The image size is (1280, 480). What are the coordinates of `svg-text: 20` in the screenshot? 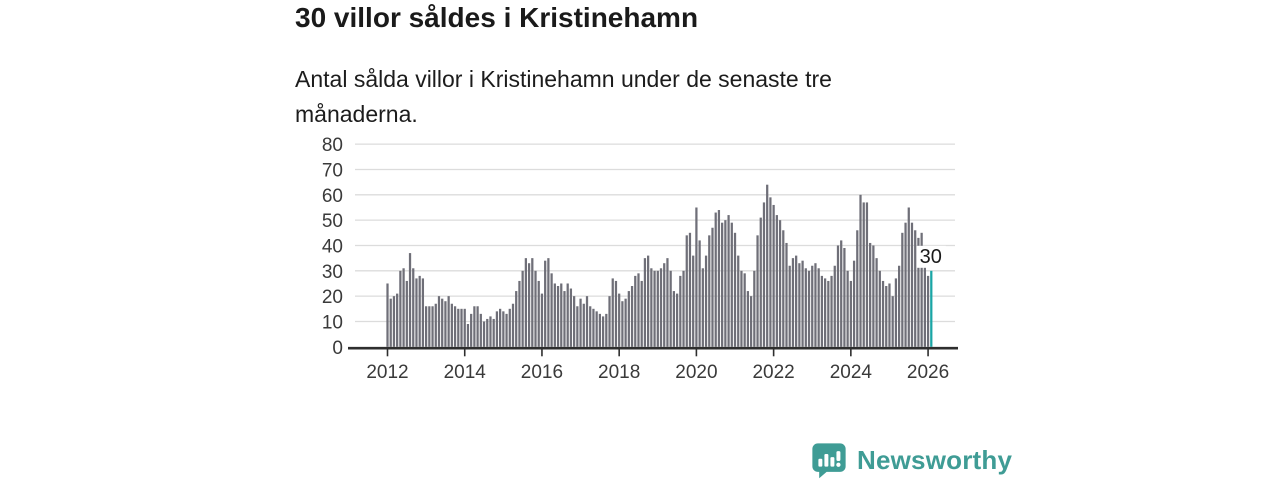 It's located at (332, 297).